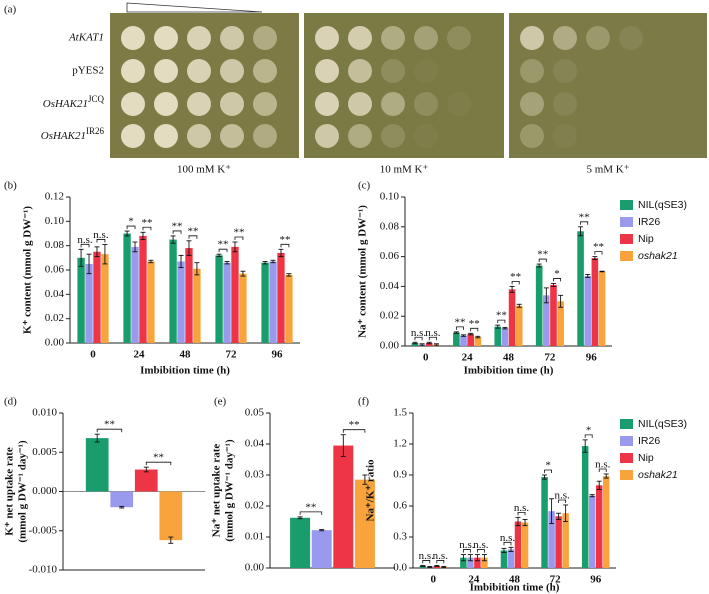 The height and width of the screenshot is (594, 709). I want to click on x-tick-label: 72, so click(550, 358).